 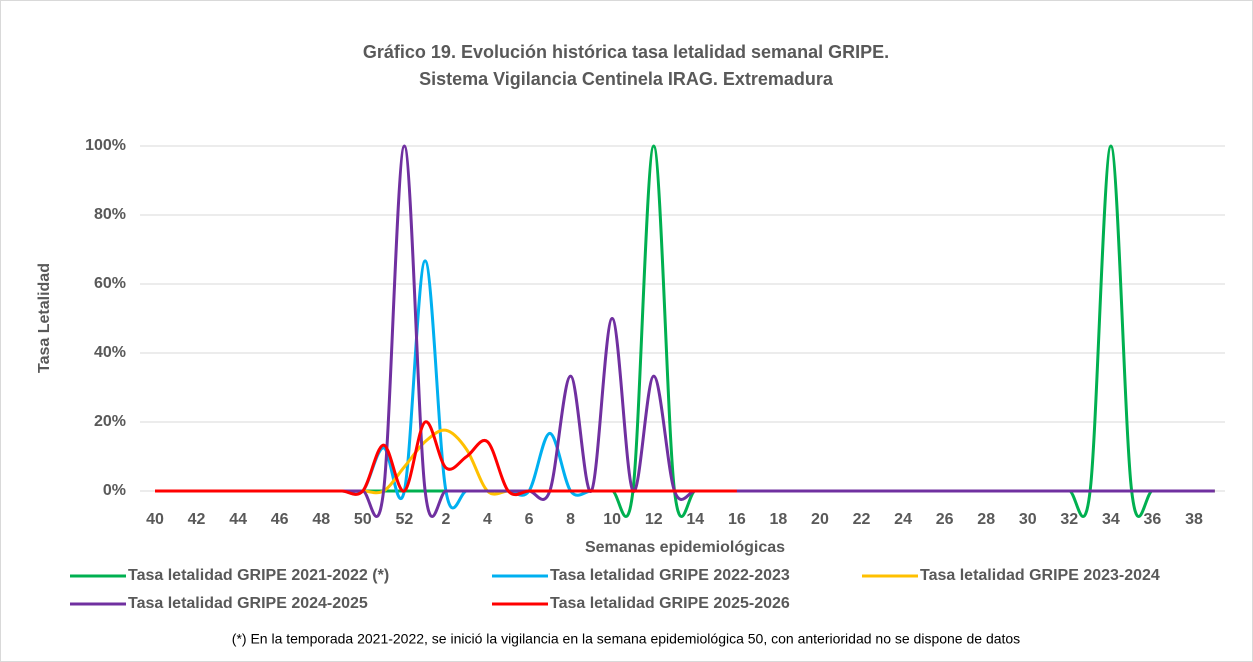 What do you see at coordinates (248, 603) in the screenshot?
I see `legend-label: Tasa letalidad GRIPE 2024-2025` at bounding box center [248, 603].